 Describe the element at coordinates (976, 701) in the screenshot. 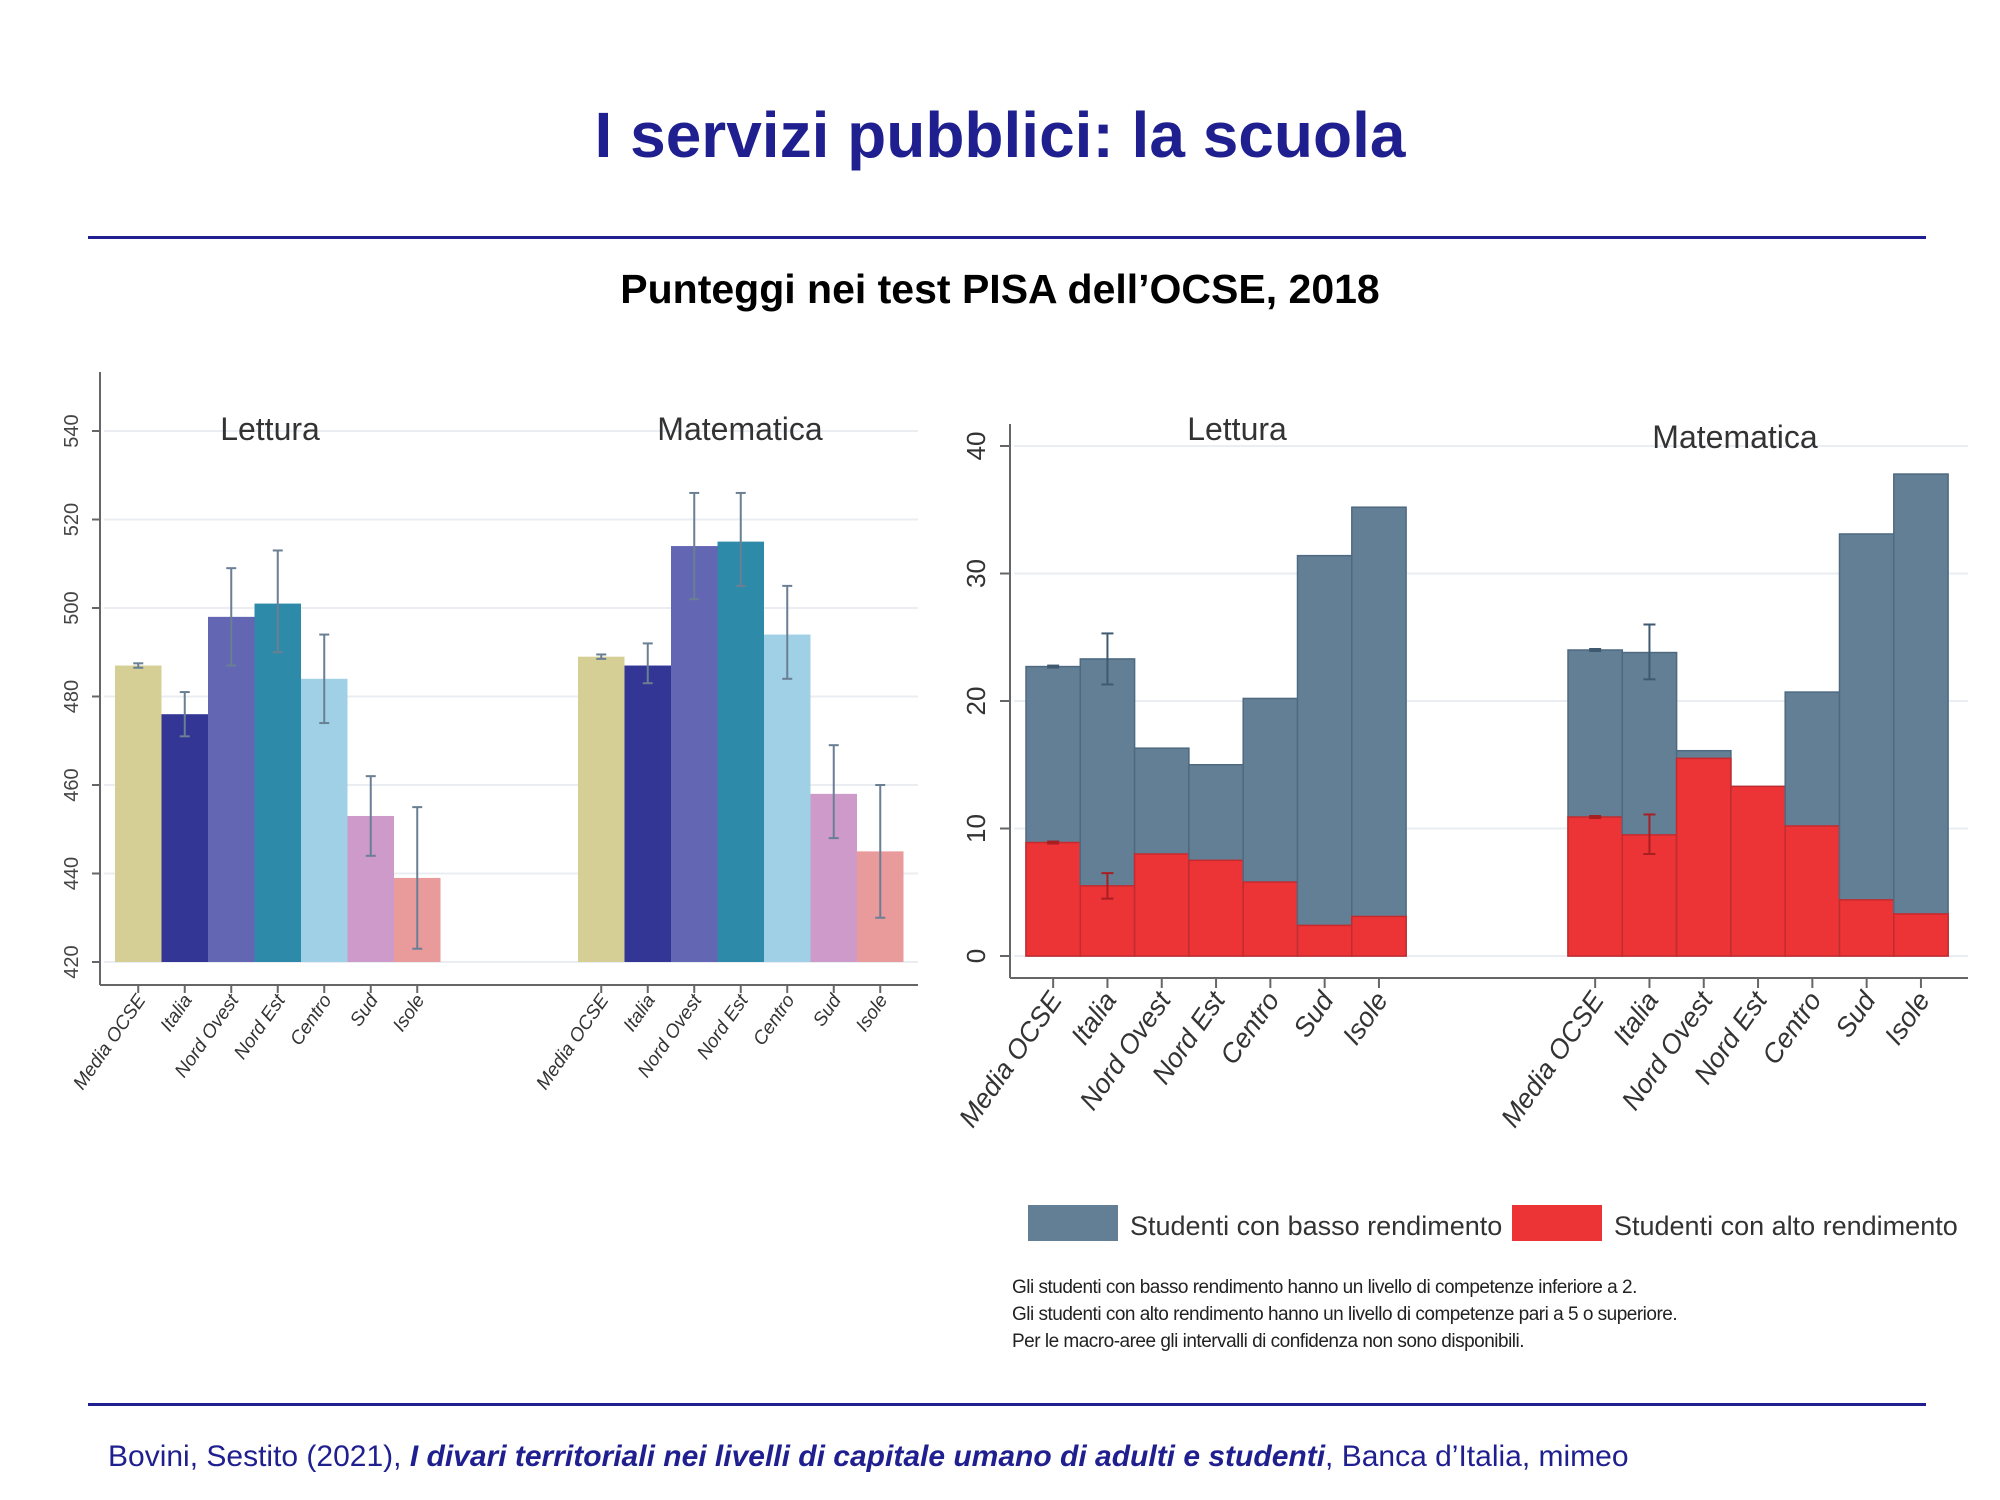

I see `y-tick-label: 20` at that location.